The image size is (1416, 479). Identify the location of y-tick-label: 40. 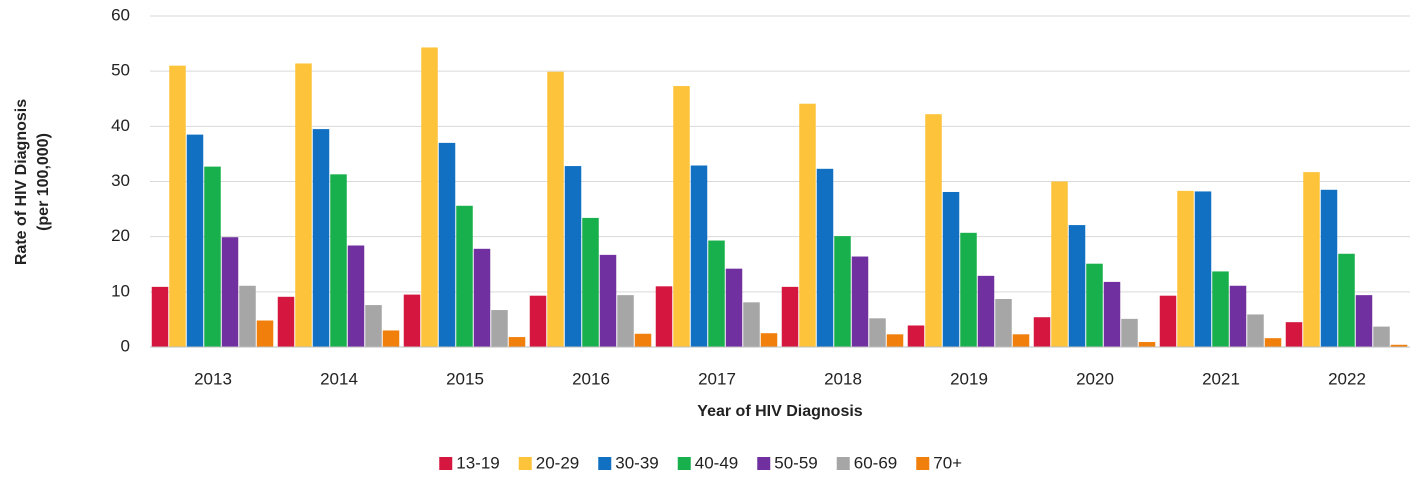
(120, 125).